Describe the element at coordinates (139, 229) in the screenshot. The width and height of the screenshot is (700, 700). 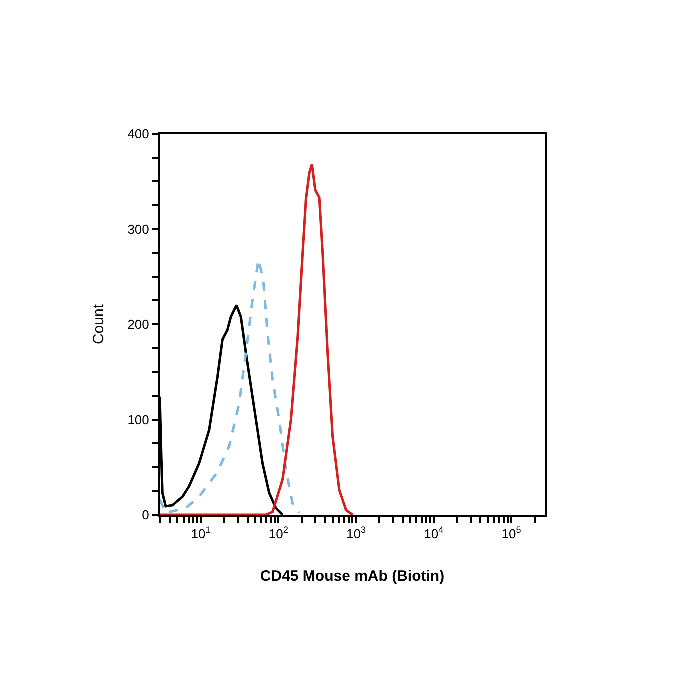
I see `y-tick-label: 300` at that location.